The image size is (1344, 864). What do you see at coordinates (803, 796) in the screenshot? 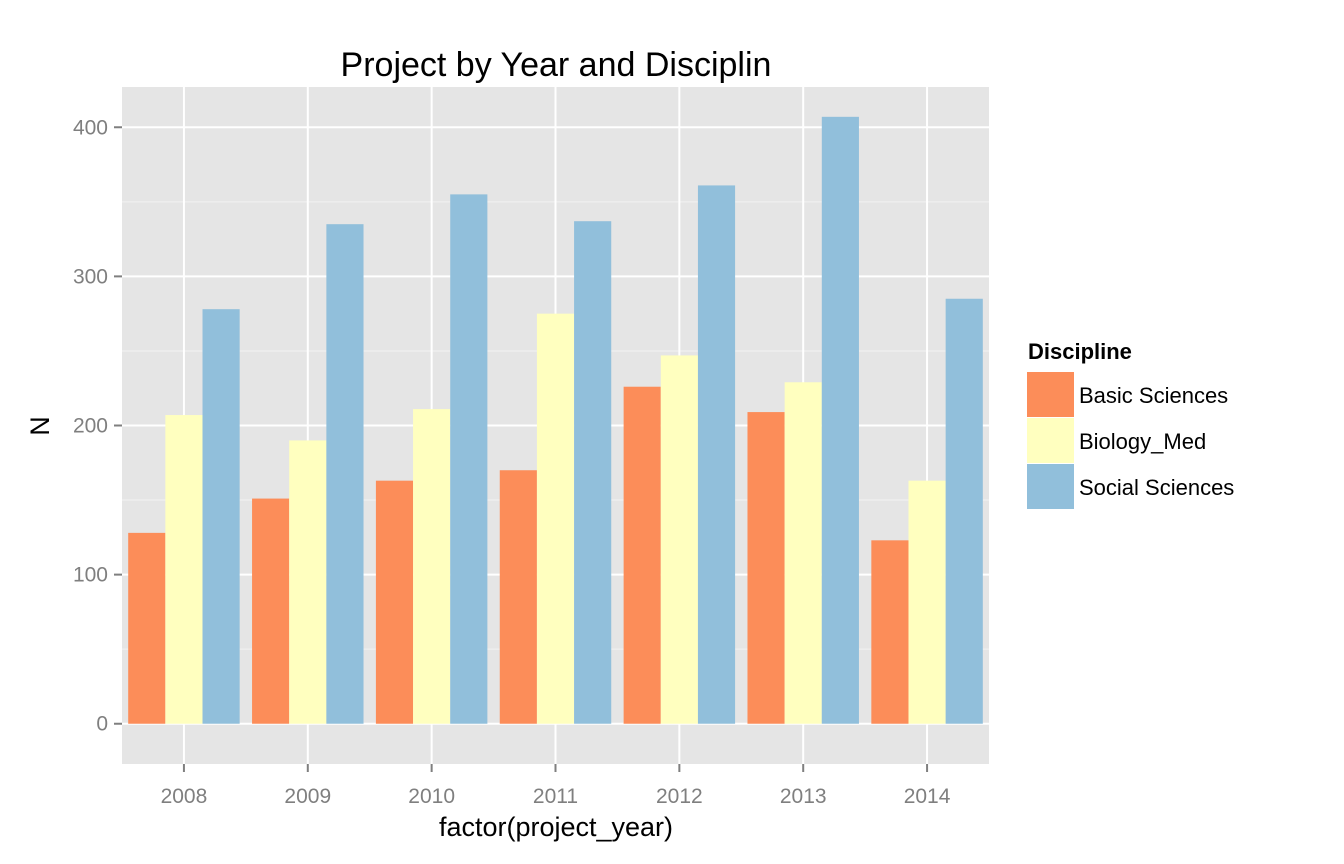
I see `x-tick-label: 2013` at bounding box center [803, 796].